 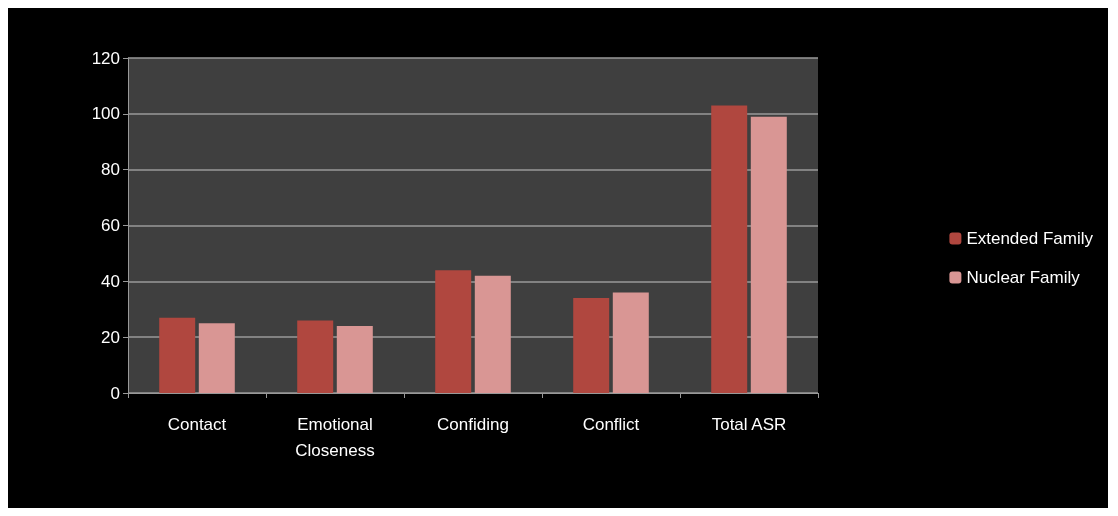 I want to click on y-tick-label: 0, so click(x=115, y=393).